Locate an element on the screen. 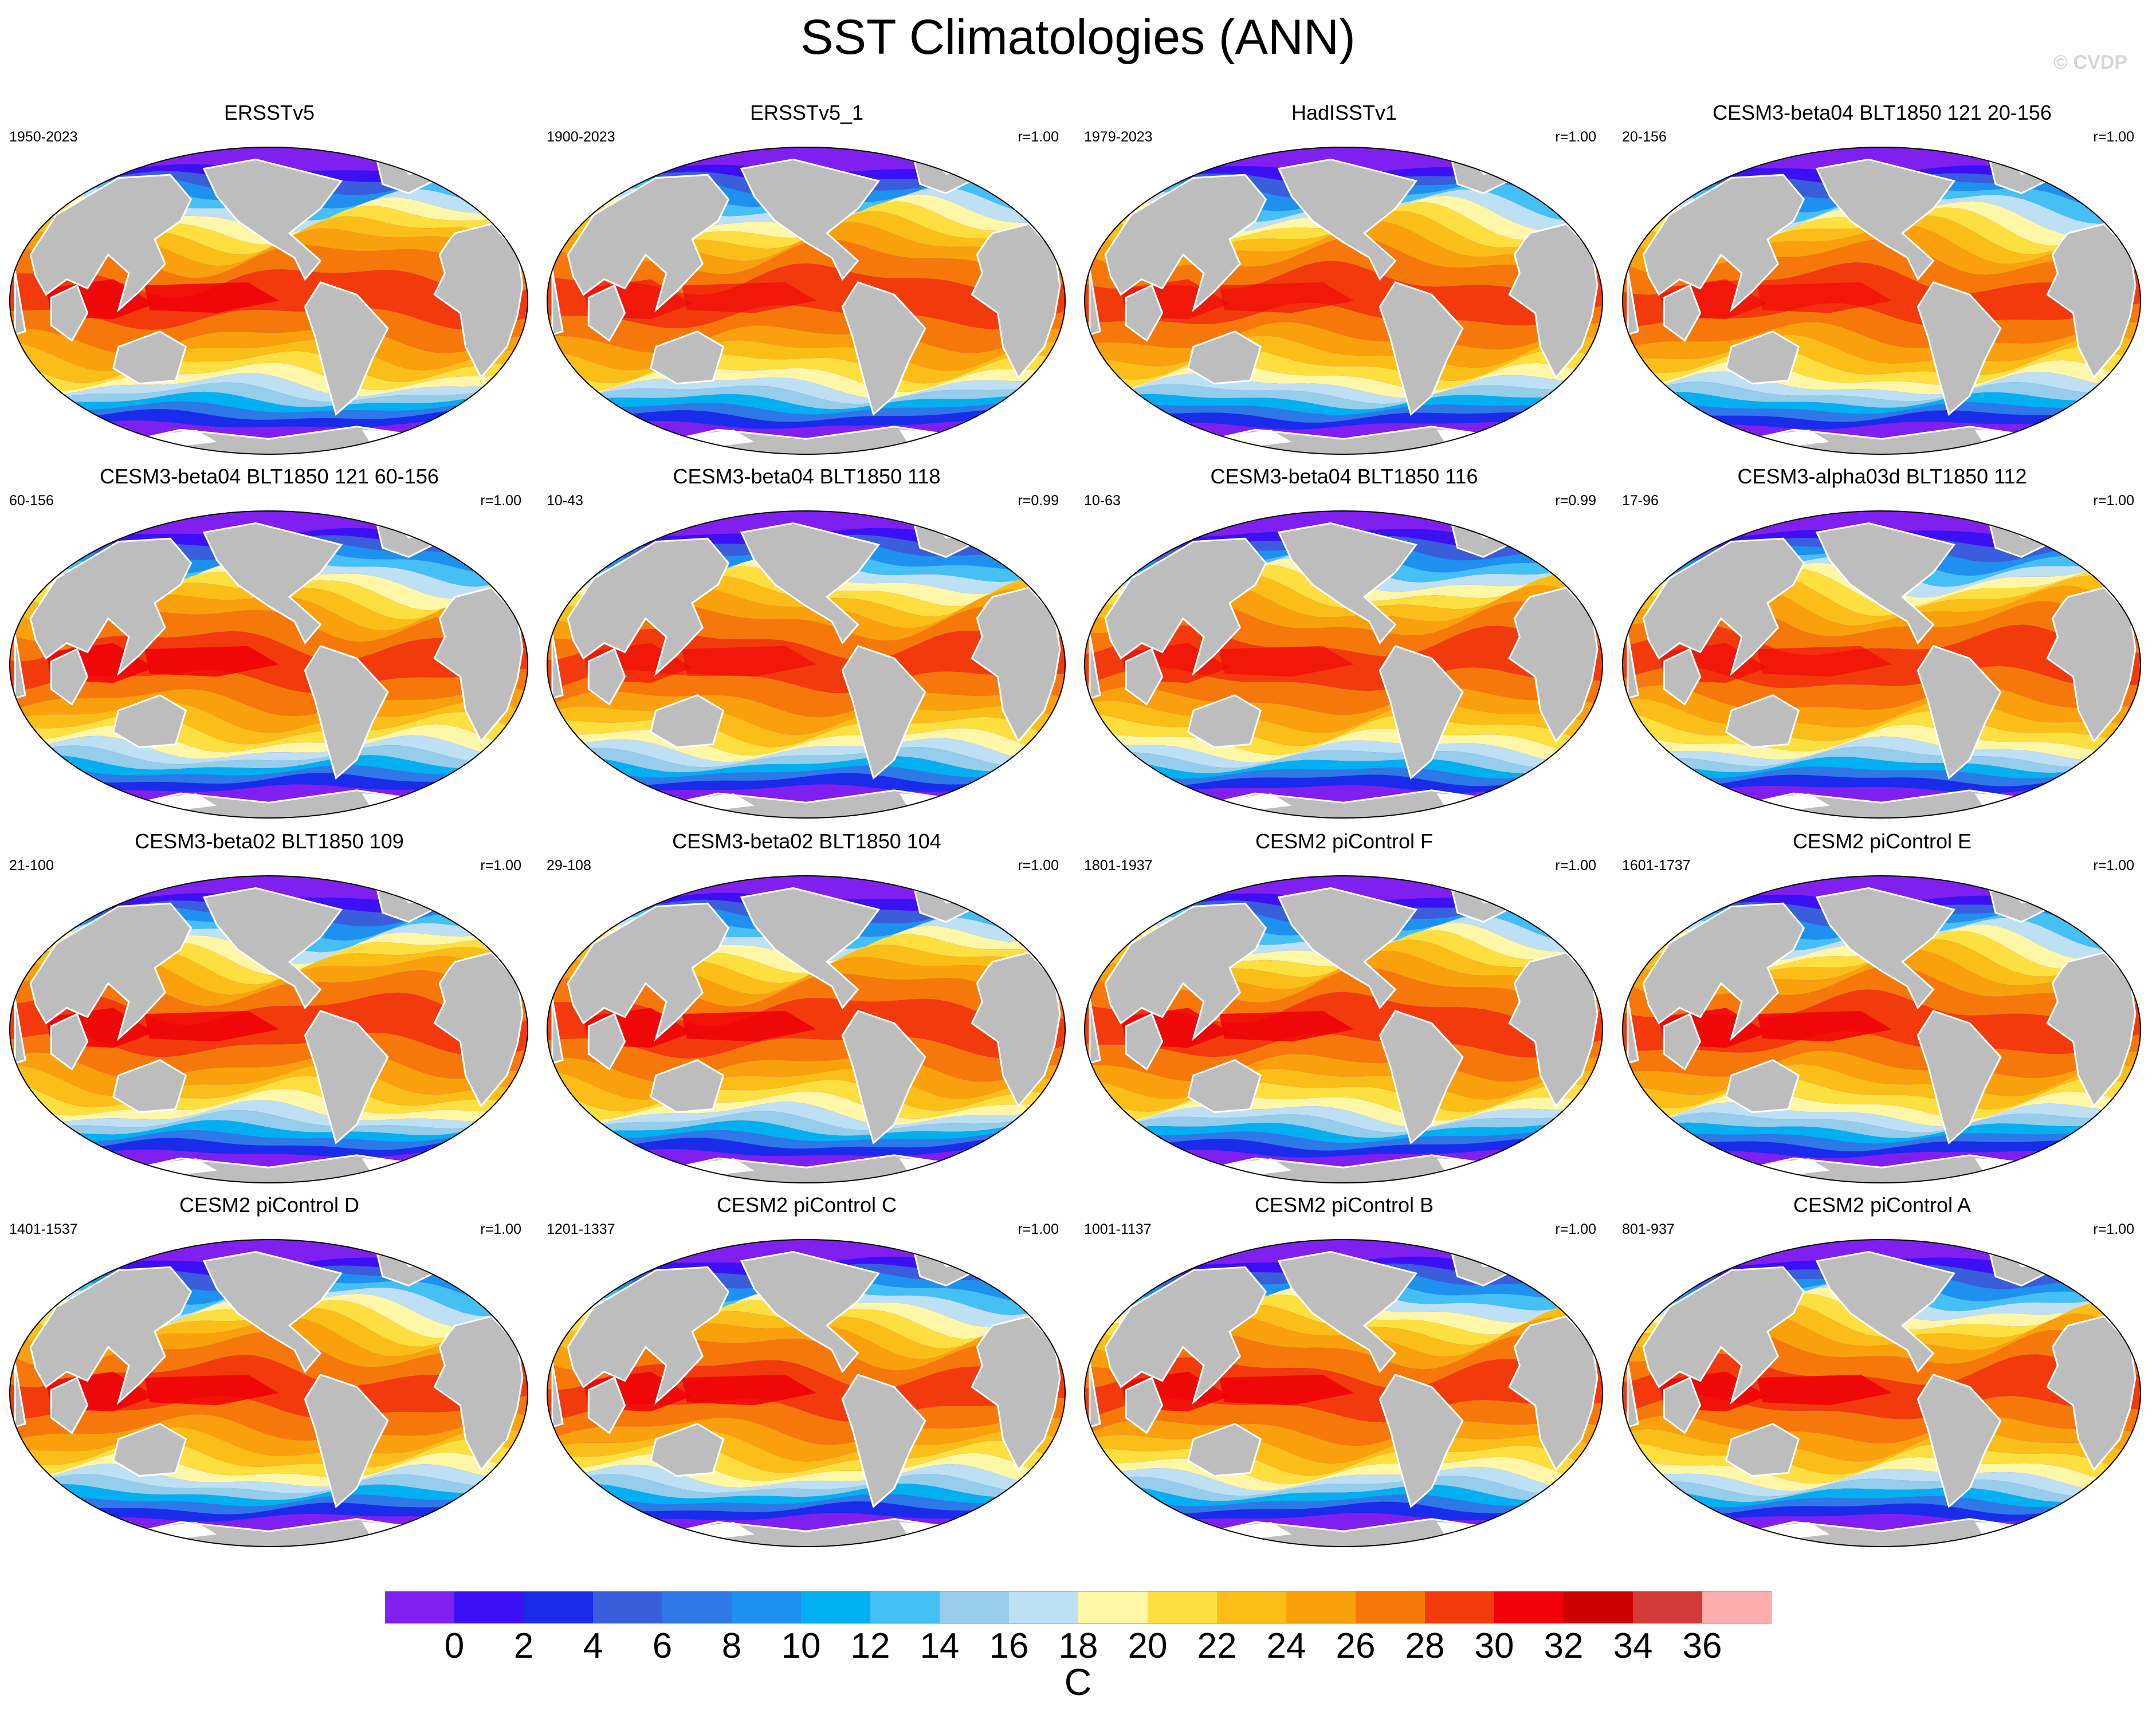  panel-title: ERSSTv5 is located at coordinates (269, 112).